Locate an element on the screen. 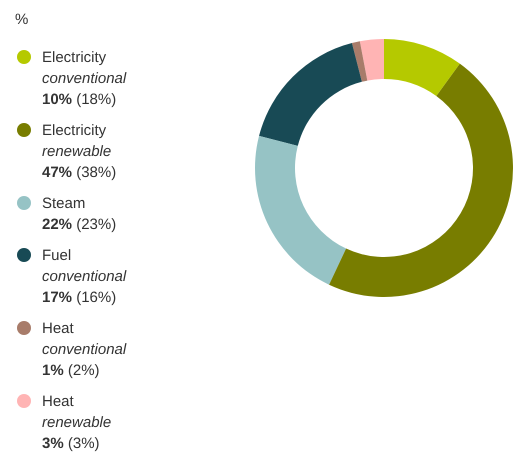  data-label: 1% (2%) is located at coordinates (71, 370).